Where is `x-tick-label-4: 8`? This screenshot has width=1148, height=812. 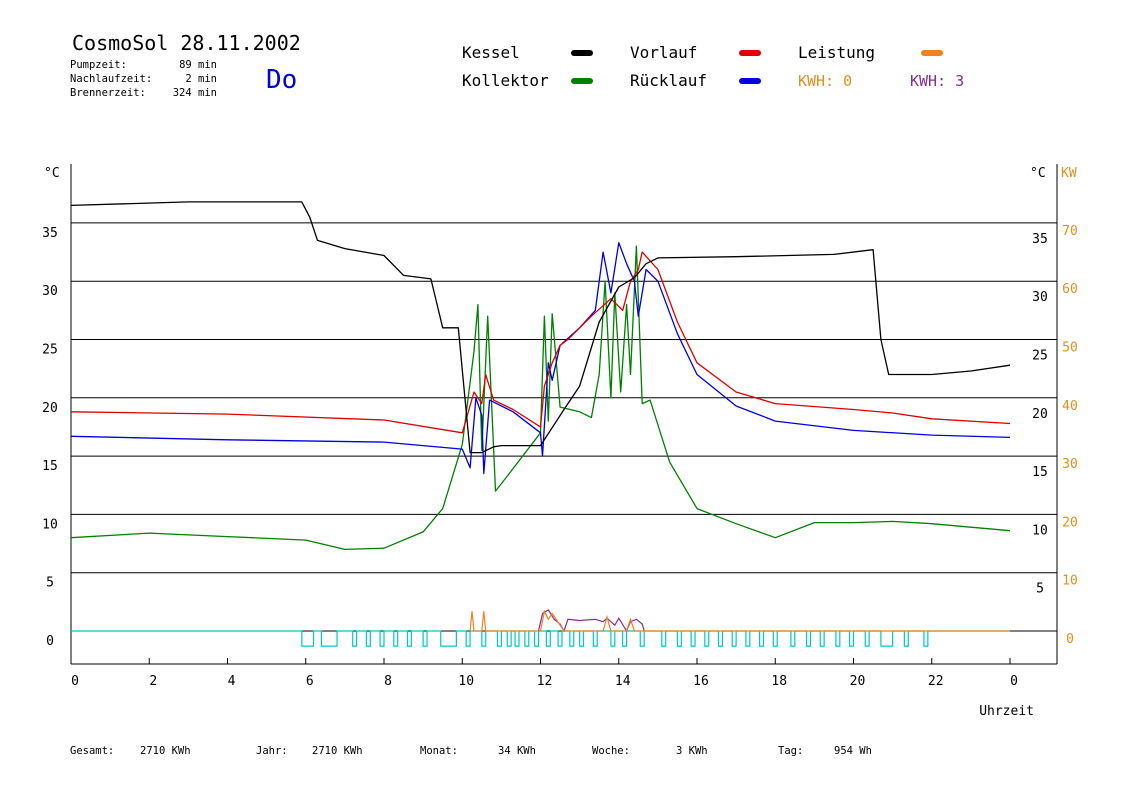
x-tick-label-4: 8 is located at coordinates (388, 681).